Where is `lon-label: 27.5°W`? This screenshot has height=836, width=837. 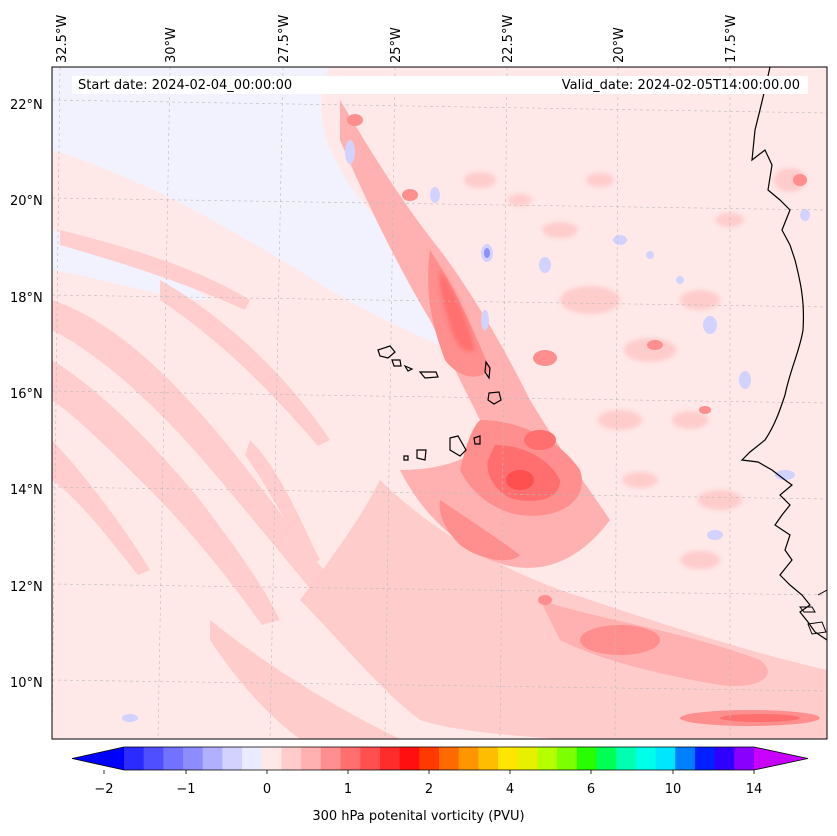
lon-label: 27.5°W is located at coordinates (284, 38).